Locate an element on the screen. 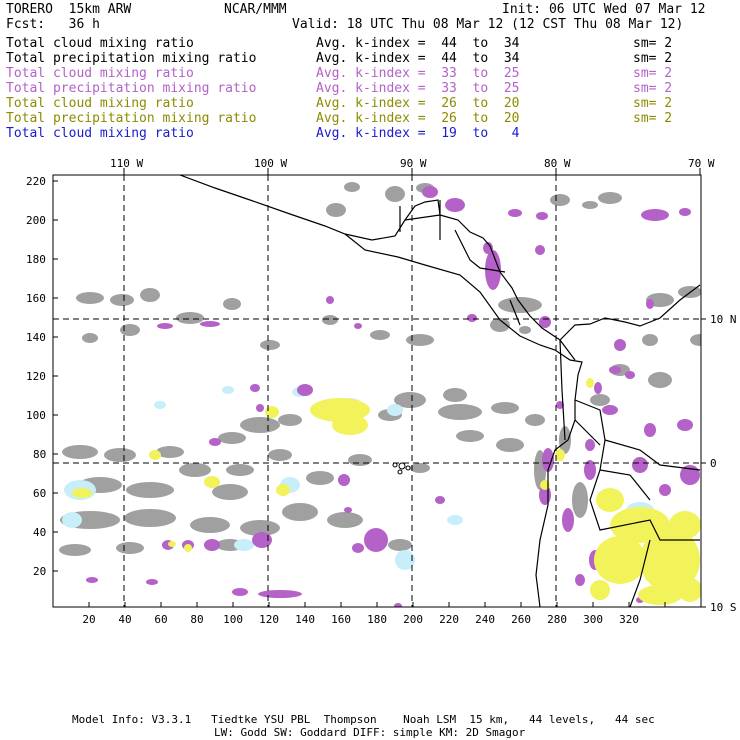 Image resolution: width=740 pixels, height=740 pixels. galapagos-islands is located at coordinates (401, 468).